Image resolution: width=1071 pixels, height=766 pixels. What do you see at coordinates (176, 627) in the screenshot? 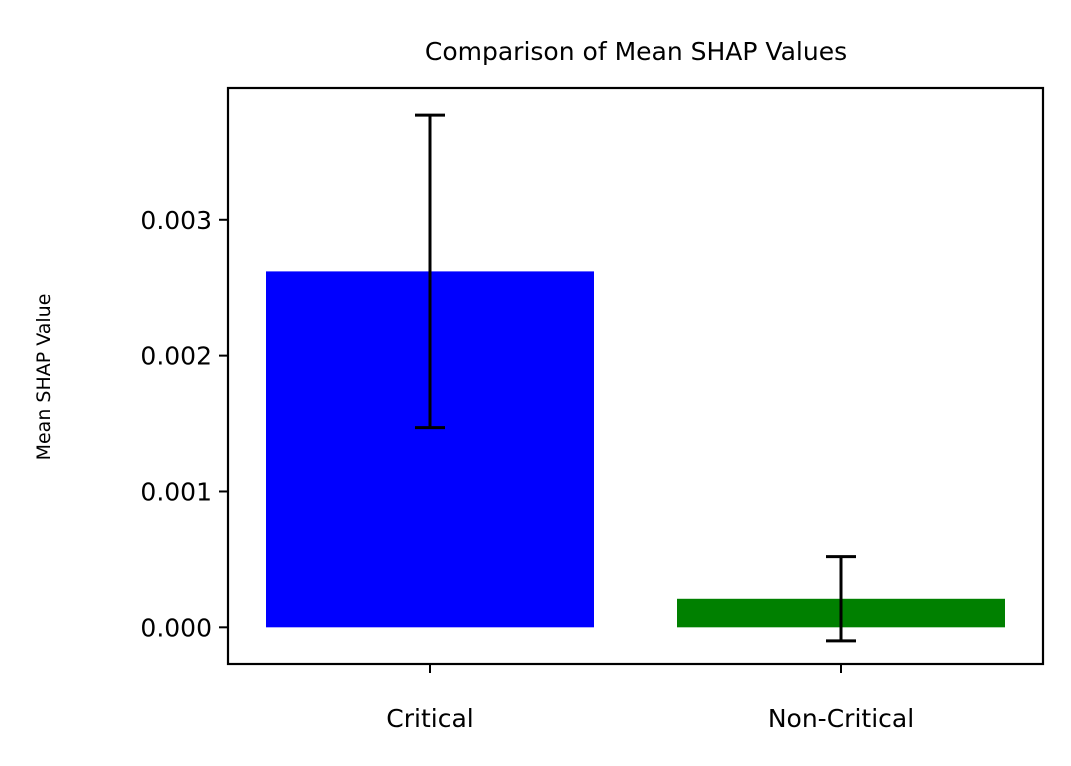
I see `y-tick-label: 0.000` at bounding box center [176, 627].